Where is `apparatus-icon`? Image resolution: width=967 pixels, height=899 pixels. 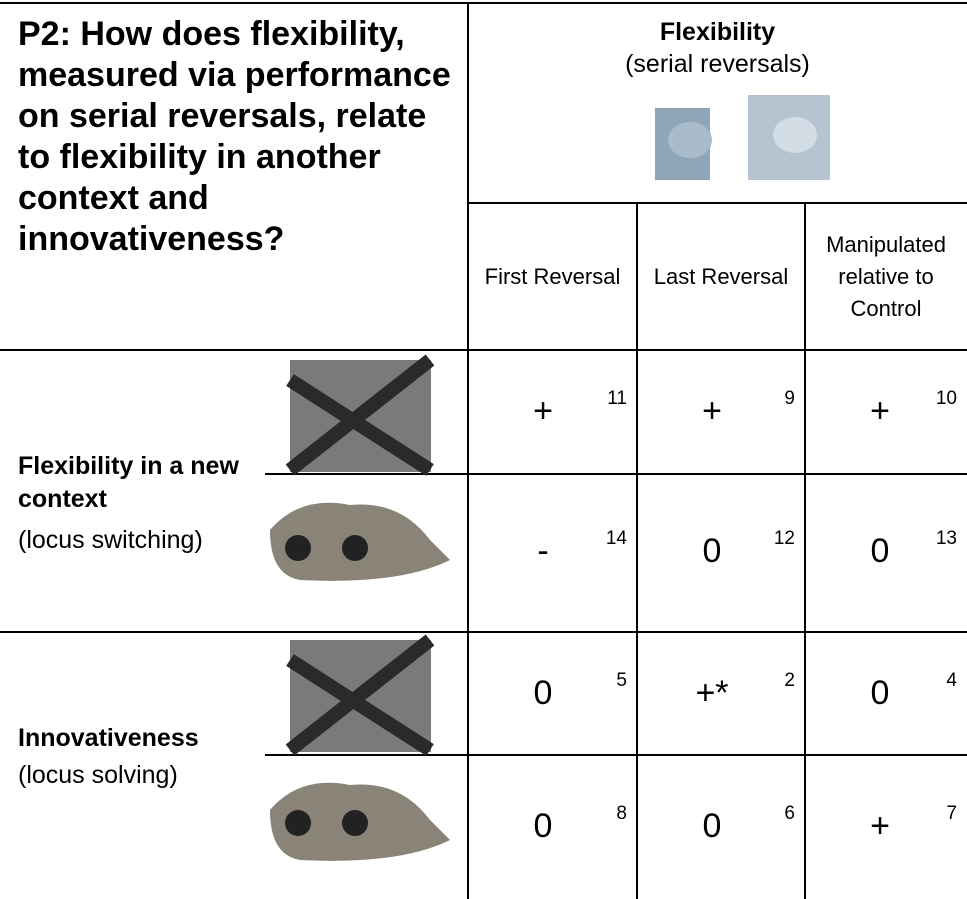
apparatus-icon is located at coordinates (742, 137).